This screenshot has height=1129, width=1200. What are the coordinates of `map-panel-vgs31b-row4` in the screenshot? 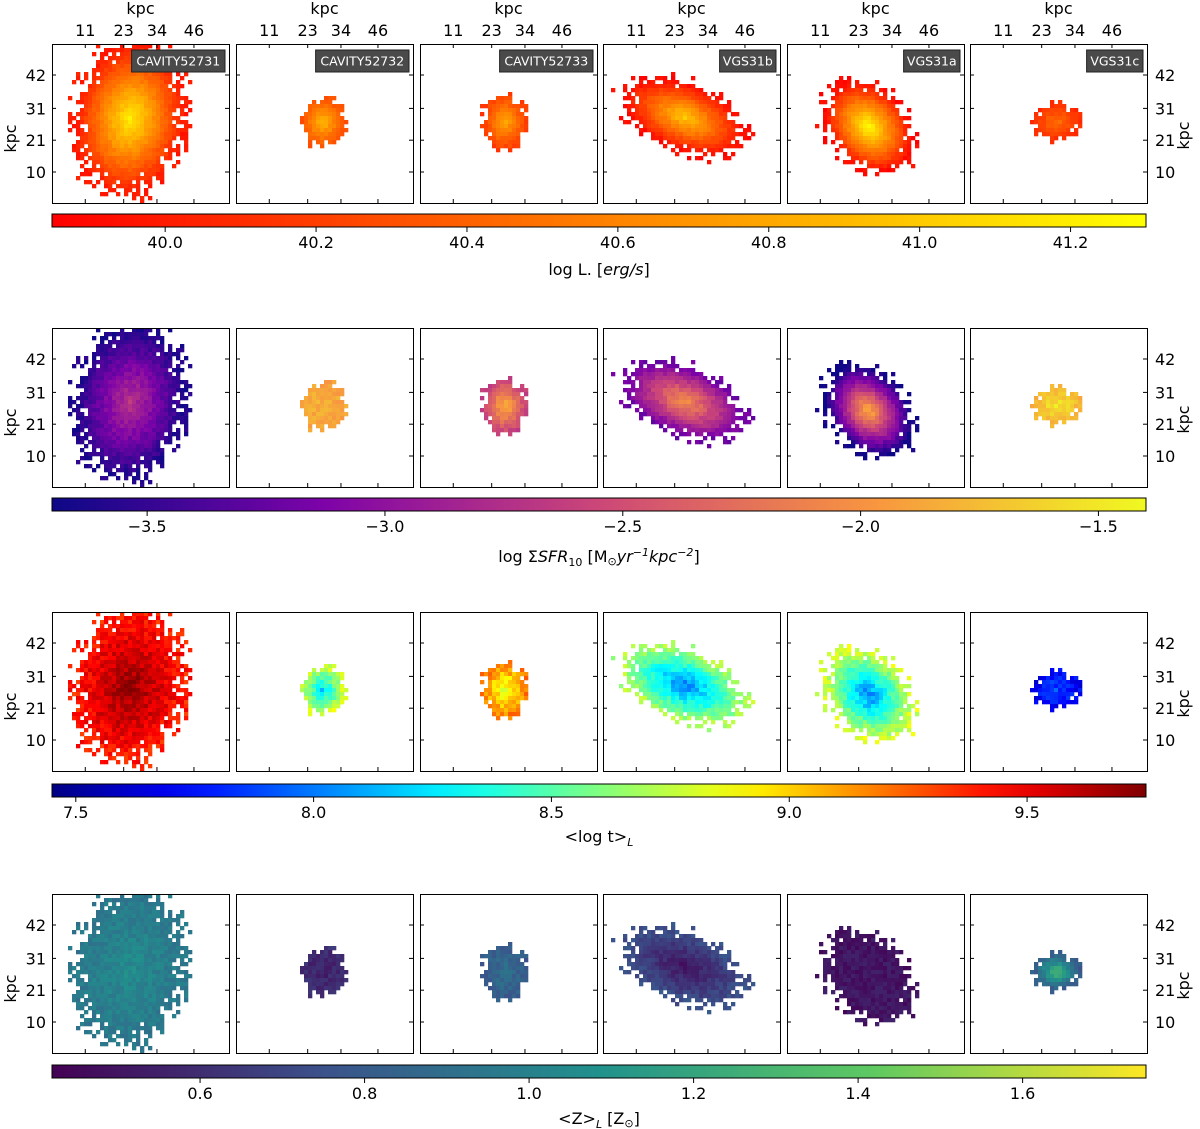 It's located at (692, 974).